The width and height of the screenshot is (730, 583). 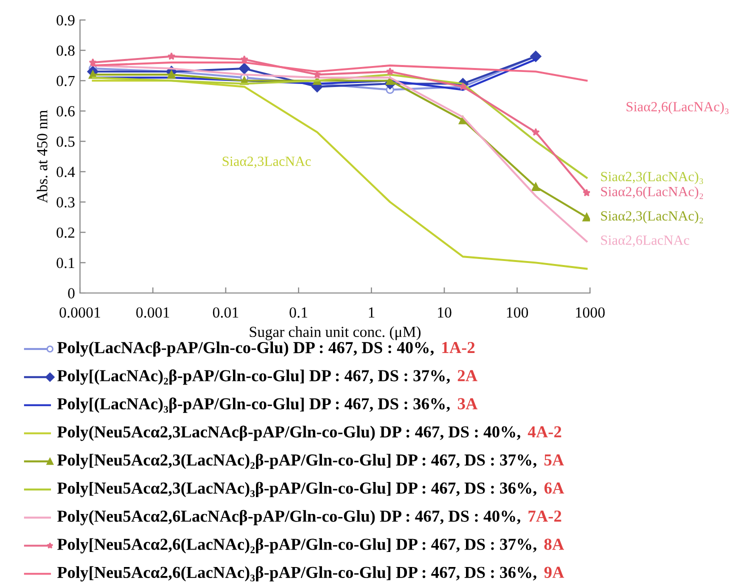 What do you see at coordinates (309, 518) in the screenshot?
I see `legend-label: Poly(Neu5Acα2,6LacNAcβ-pAP/Gln-co-Glu) DP : 467, DS : 40%, 7A-2` at bounding box center [309, 518].